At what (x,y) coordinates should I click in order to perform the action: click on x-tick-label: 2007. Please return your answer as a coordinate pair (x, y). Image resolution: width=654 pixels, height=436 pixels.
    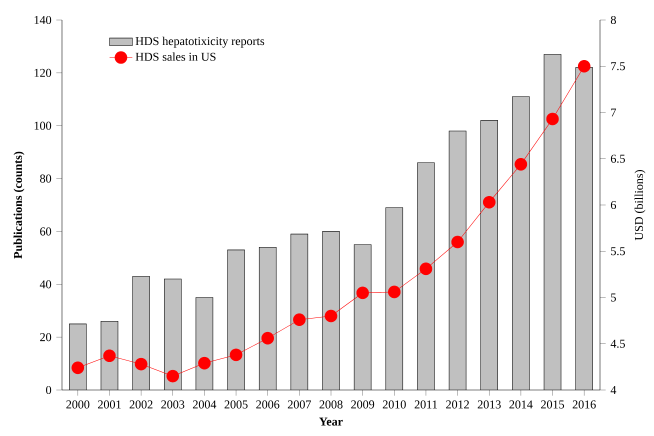
    Looking at the image, I should click on (299, 404).